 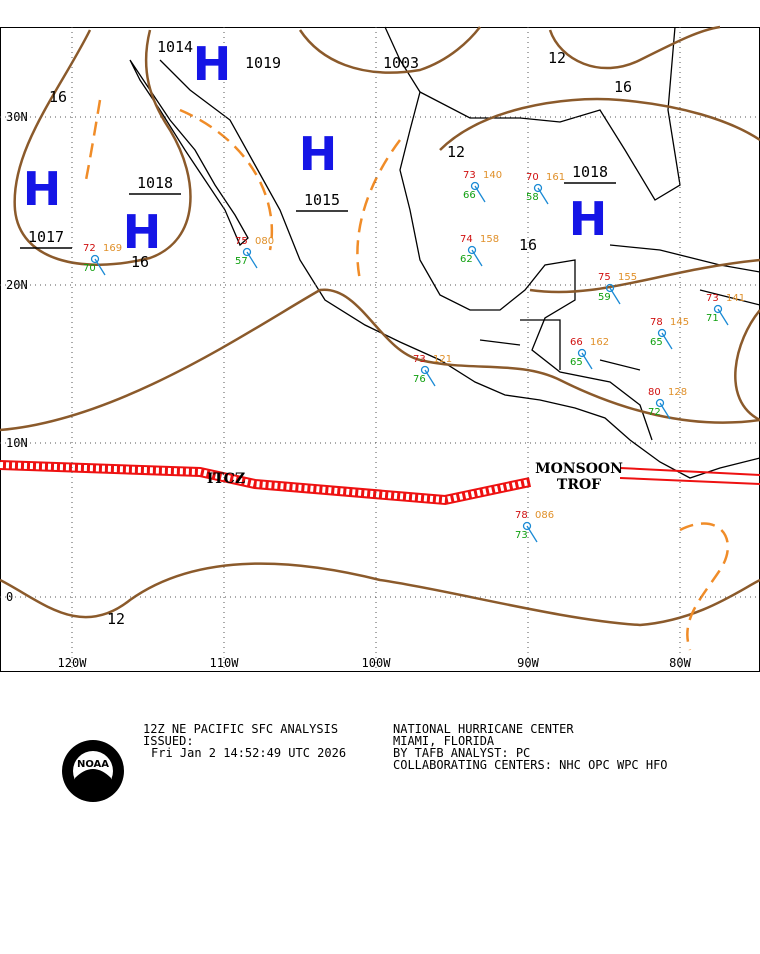 What do you see at coordinates (93, 764) in the screenshot?
I see `noaa-logo-text: NOAA` at bounding box center [93, 764].